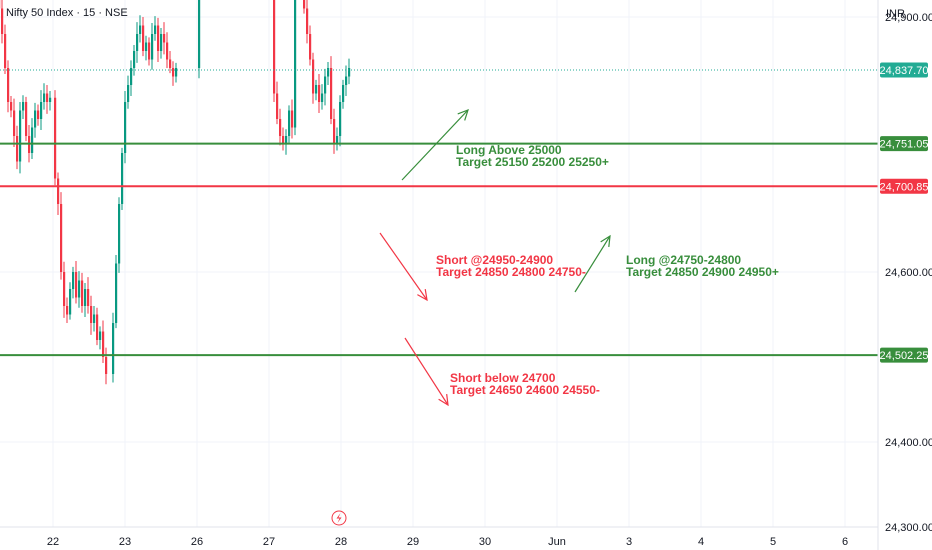  Describe the element at coordinates (341, 542) in the screenshot. I see `x-tick-label: 28` at that location.